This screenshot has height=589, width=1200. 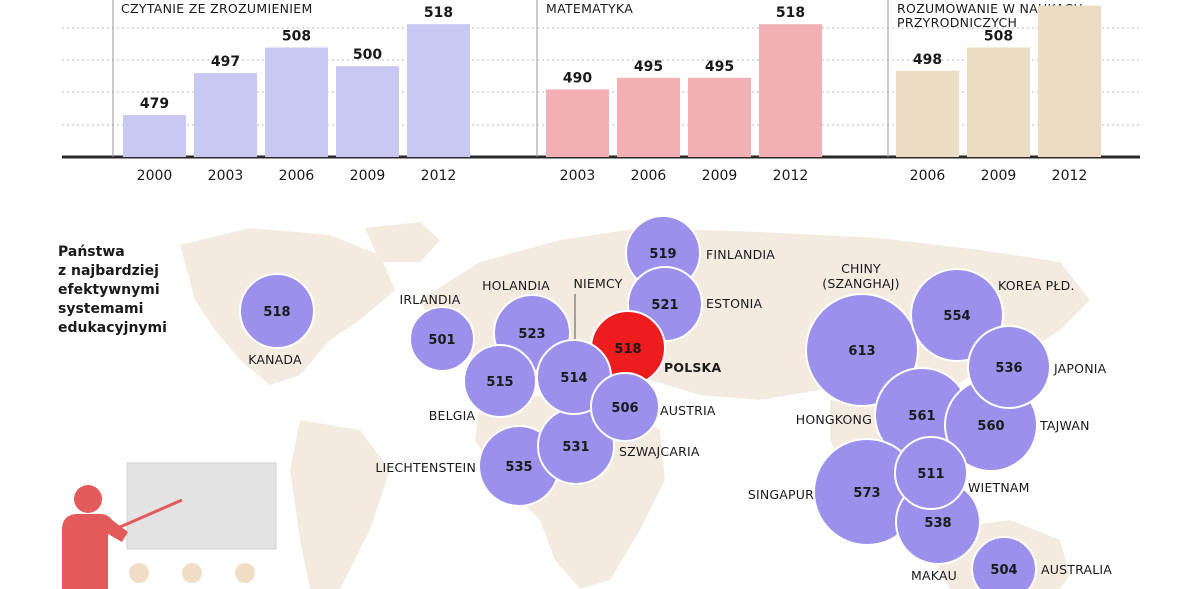 What do you see at coordinates (921, 416) in the screenshot?
I see `bubble-value-label: 561` at bounding box center [921, 416].